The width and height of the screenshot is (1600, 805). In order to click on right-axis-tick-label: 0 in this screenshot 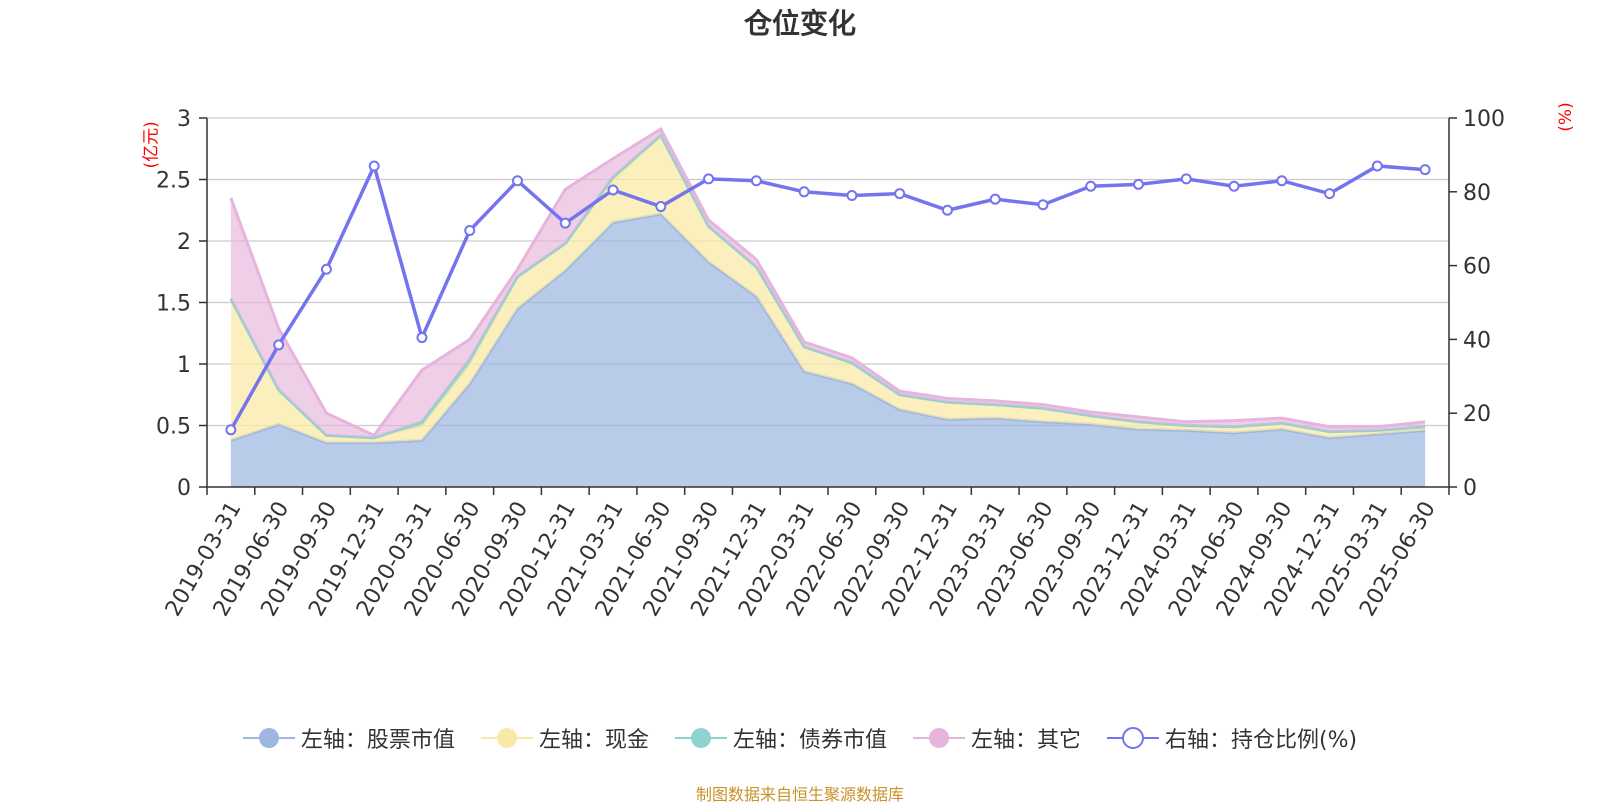, I will do `click(1470, 488)`.